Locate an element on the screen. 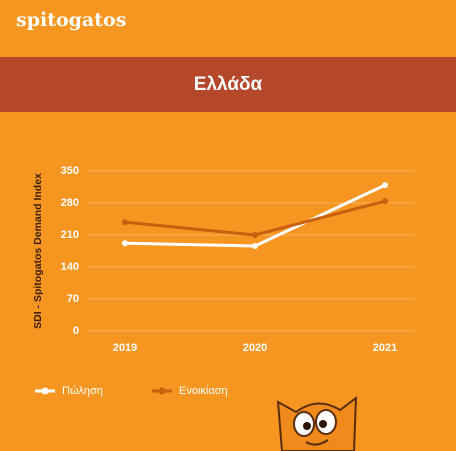 Image resolution: width=456 pixels, height=451 pixels. y-tick-label: 350 is located at coordinates (70, 171).